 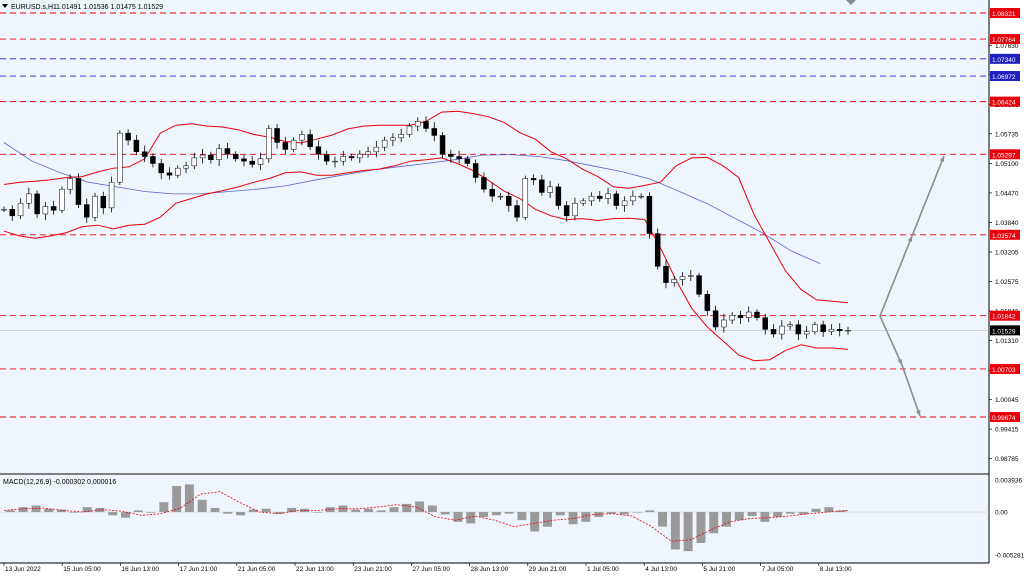 I want to click on symbol-label: EURUSD.s,H1, so click(x=34, y=7).